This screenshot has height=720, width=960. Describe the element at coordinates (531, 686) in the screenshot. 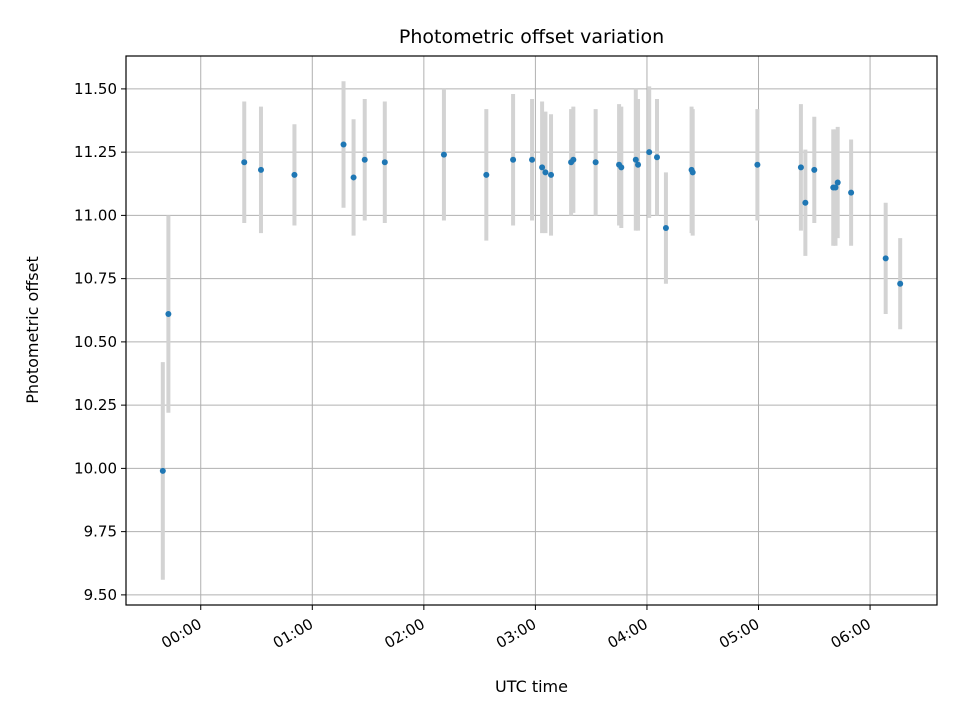

I see `x-axis-title: UTC time` at that location.